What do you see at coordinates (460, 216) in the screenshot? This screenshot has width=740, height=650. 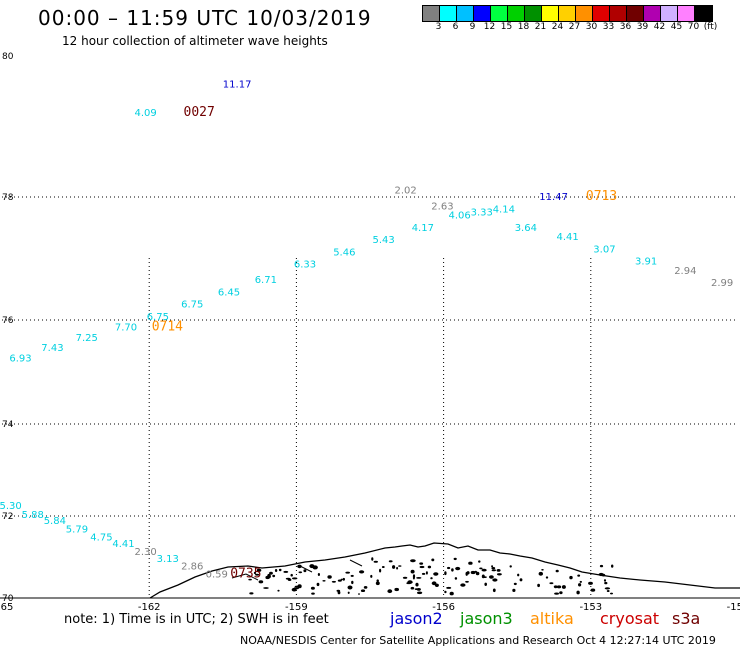 I see `wave-height-value: 4.06` at bounding box center [460, 216].